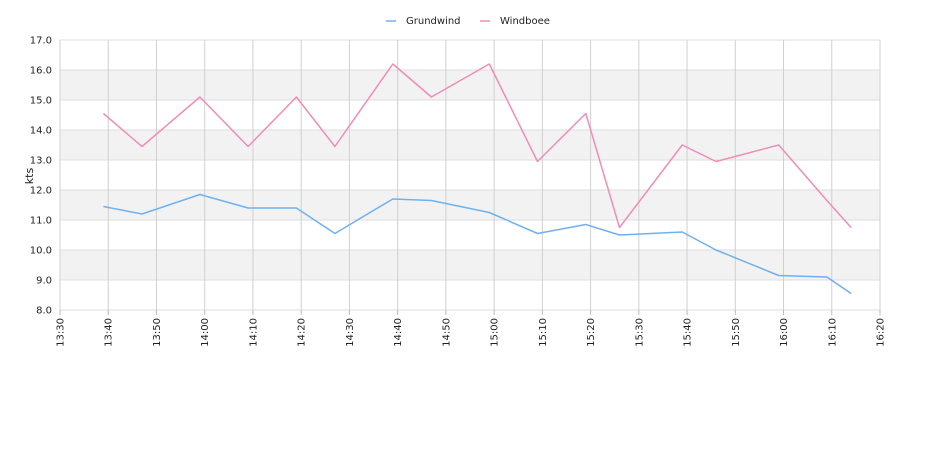 This screenshot has height=450, width=940. What do you see at coordinates (433, 21) in the screenshot?
I see `legend-label: Grundwind` at bounding box center [433, 21].